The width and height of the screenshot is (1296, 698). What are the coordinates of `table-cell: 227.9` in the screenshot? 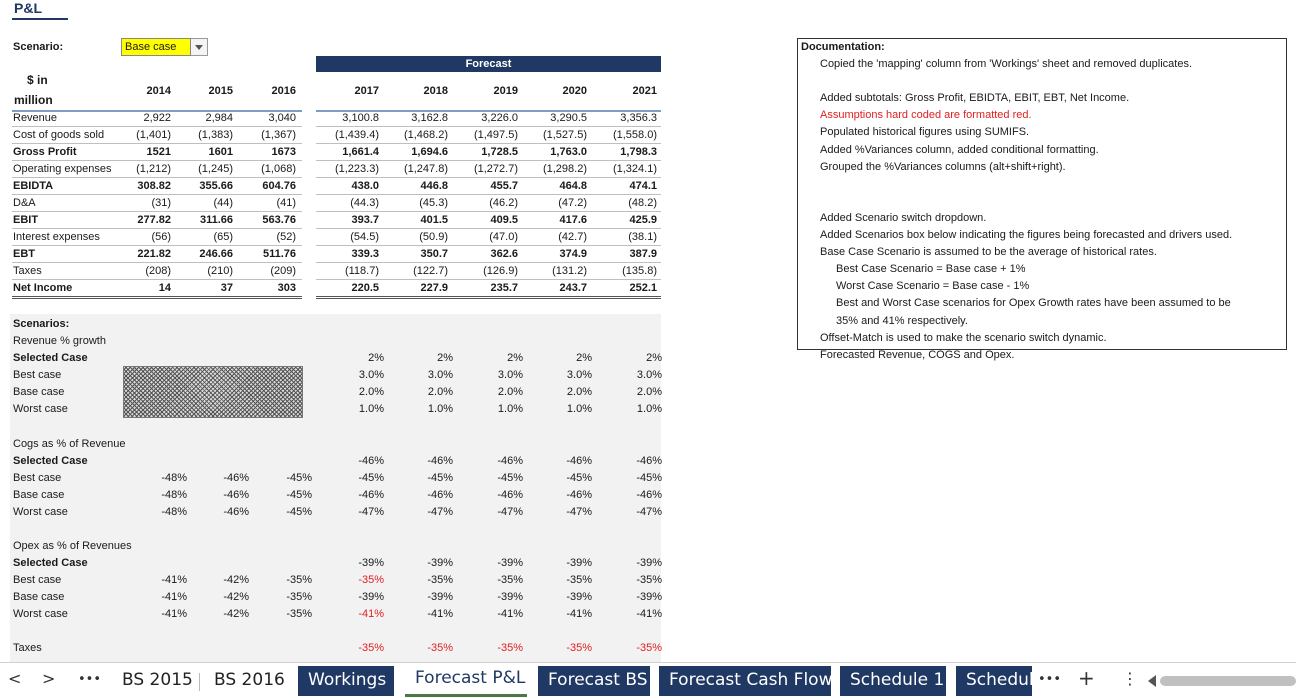 It's located at (434, 288).